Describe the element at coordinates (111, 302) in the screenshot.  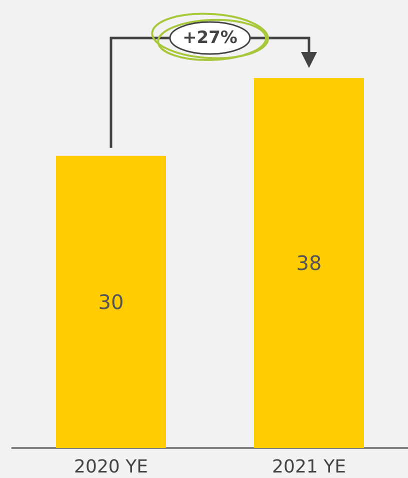
I see `data-label: 30` at that location.